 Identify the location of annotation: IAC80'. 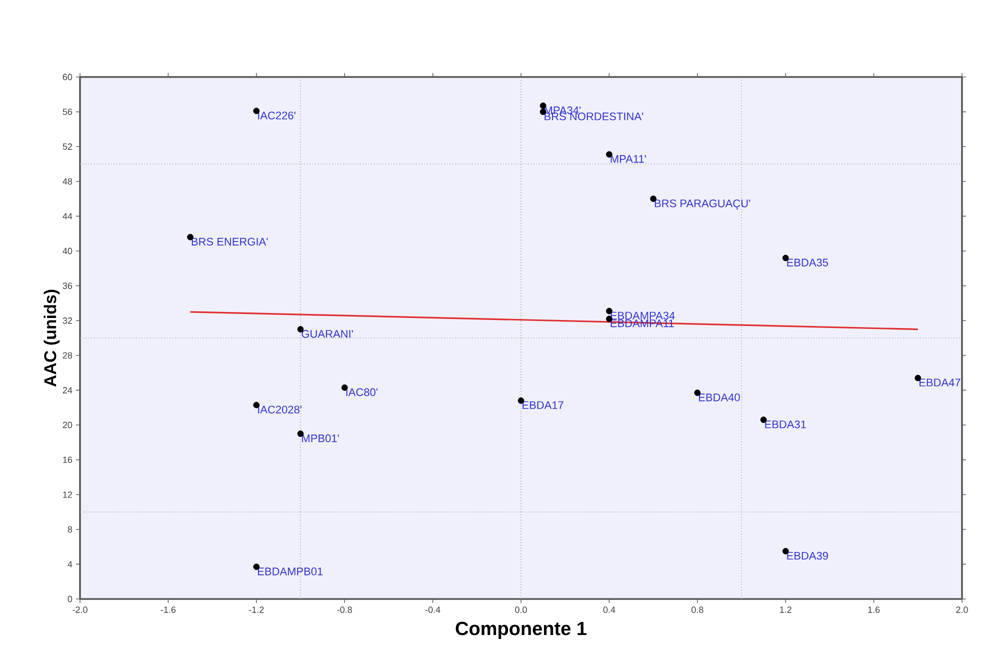
(362, 392).